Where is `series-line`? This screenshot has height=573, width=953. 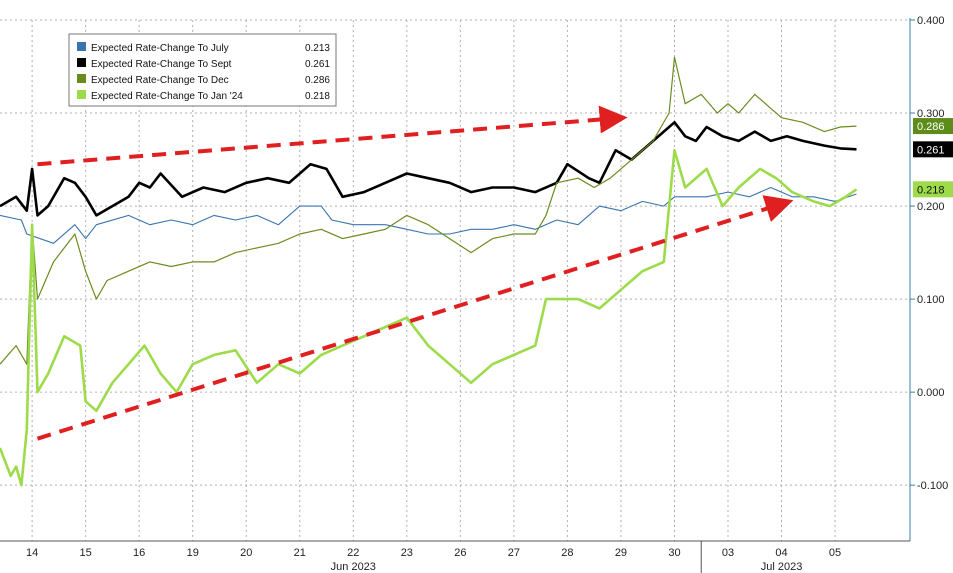 series-line is located at coordinates (428, 215).